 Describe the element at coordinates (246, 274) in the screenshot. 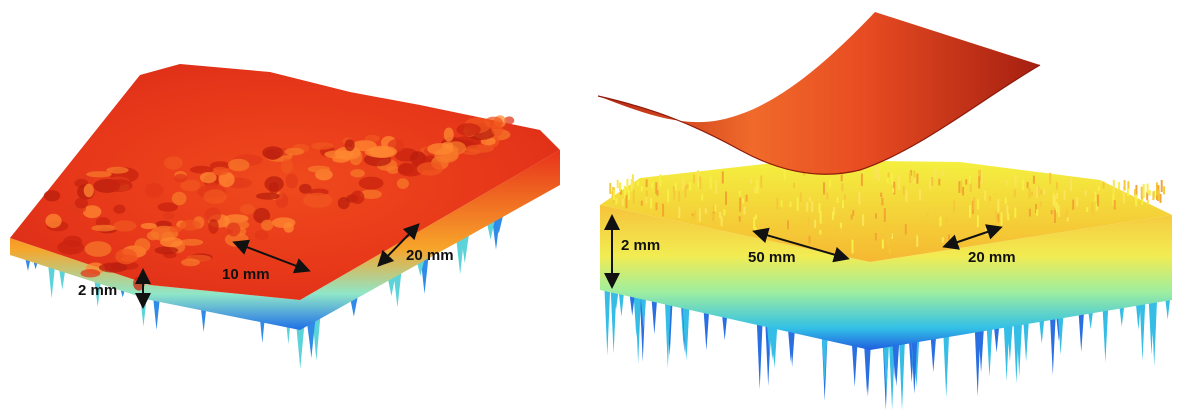

I see `left-width-a-label: 10 mm` at that location.